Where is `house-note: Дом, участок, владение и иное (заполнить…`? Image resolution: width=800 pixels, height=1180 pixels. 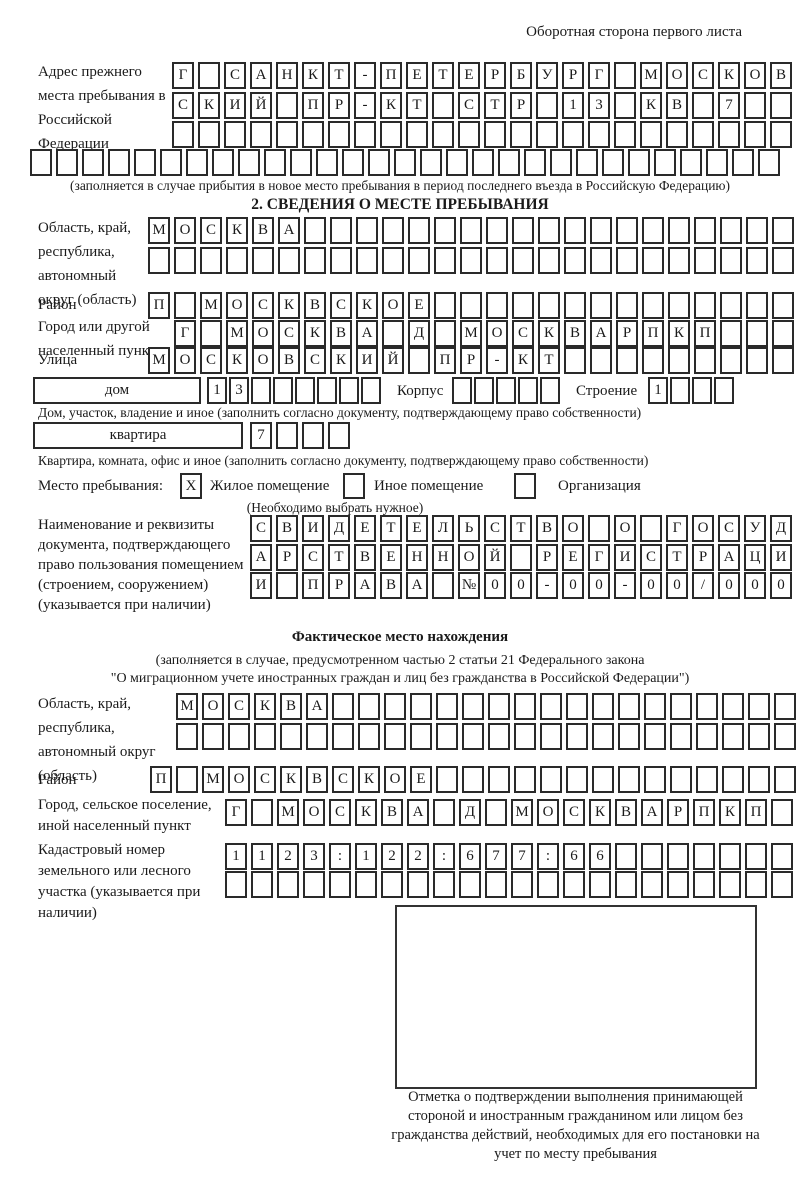
house-note: Дом, участок, владение и иное (заполнить… is located at coordinates (340, 412).